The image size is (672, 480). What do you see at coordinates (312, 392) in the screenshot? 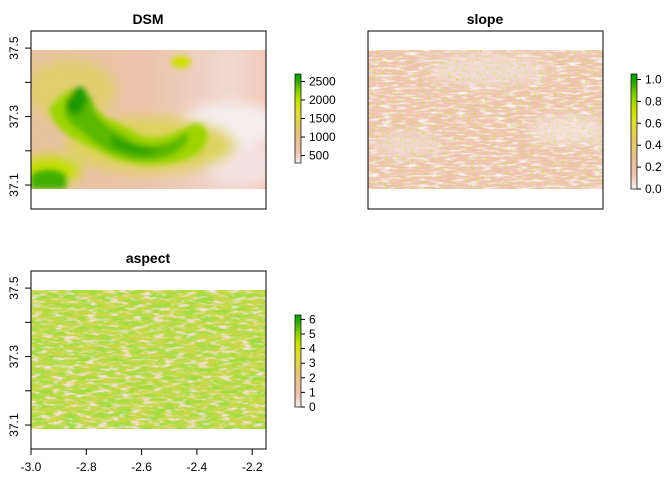
I see `legend-tick-label: 1` at bounding box center [312, 392].